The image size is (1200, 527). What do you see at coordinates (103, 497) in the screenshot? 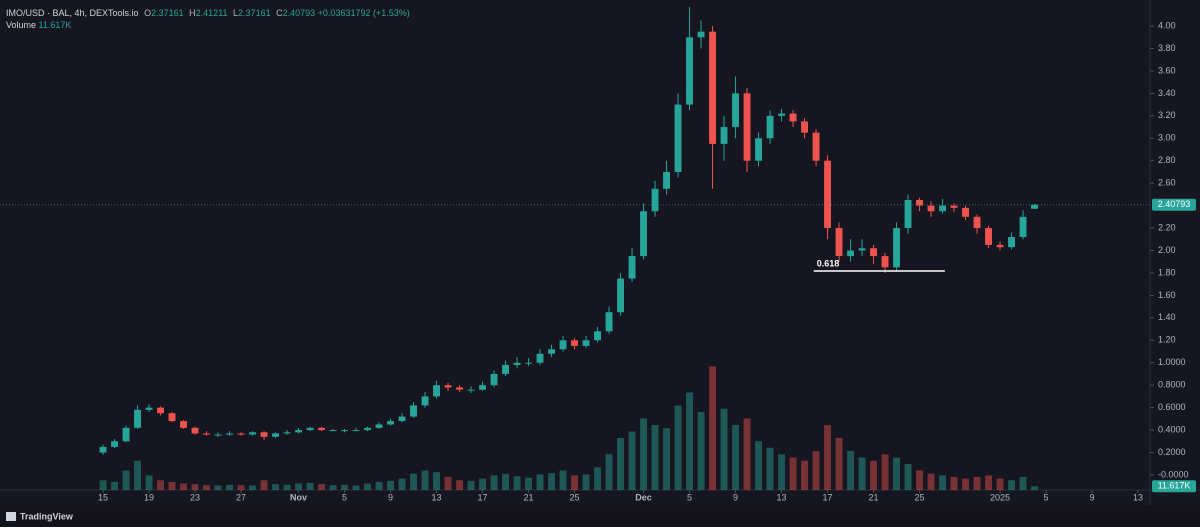
I see `x-tick-label: 15` at bounding box center [103, 497].